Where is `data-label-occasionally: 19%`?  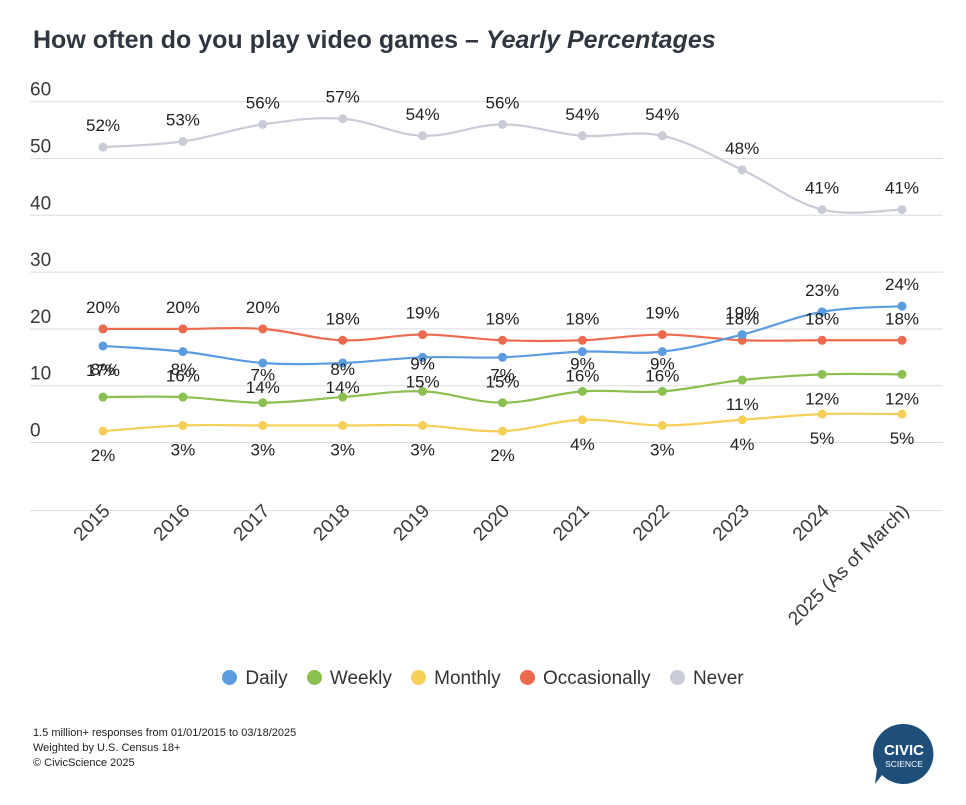
data-label-occasionally: 19% is located at coordinates (662, 313).